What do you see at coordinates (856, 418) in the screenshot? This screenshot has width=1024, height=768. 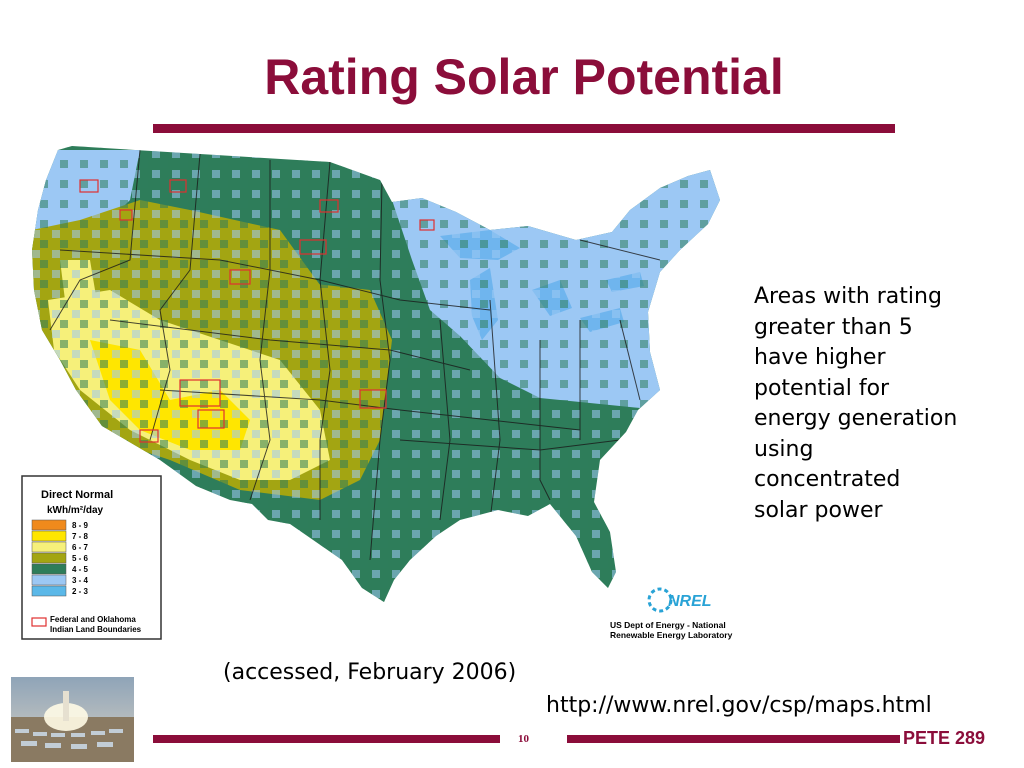 I see `note-line: energy generation` at bounding box center [856, 418].